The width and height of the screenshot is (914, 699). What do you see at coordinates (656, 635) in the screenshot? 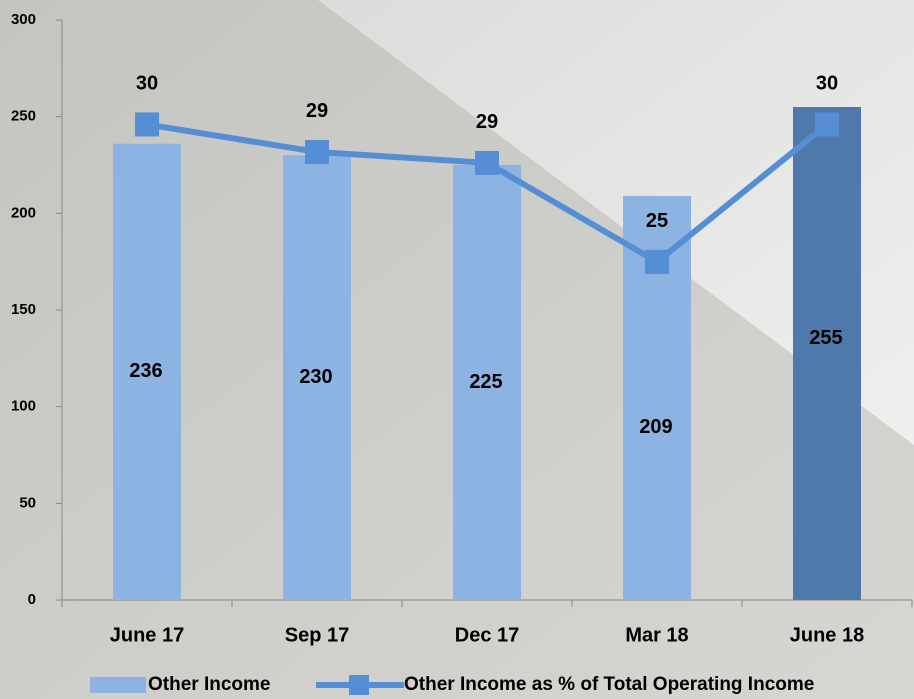
I see `x-tick-label: Mar 18` at bounding box center [656, 635].